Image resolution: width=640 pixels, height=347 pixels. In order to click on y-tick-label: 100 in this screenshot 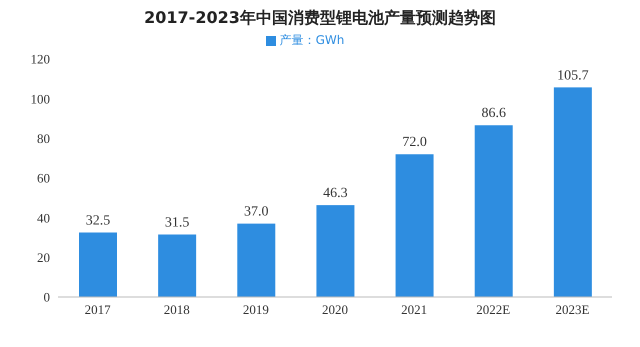, I will do `click(40, 98)`.